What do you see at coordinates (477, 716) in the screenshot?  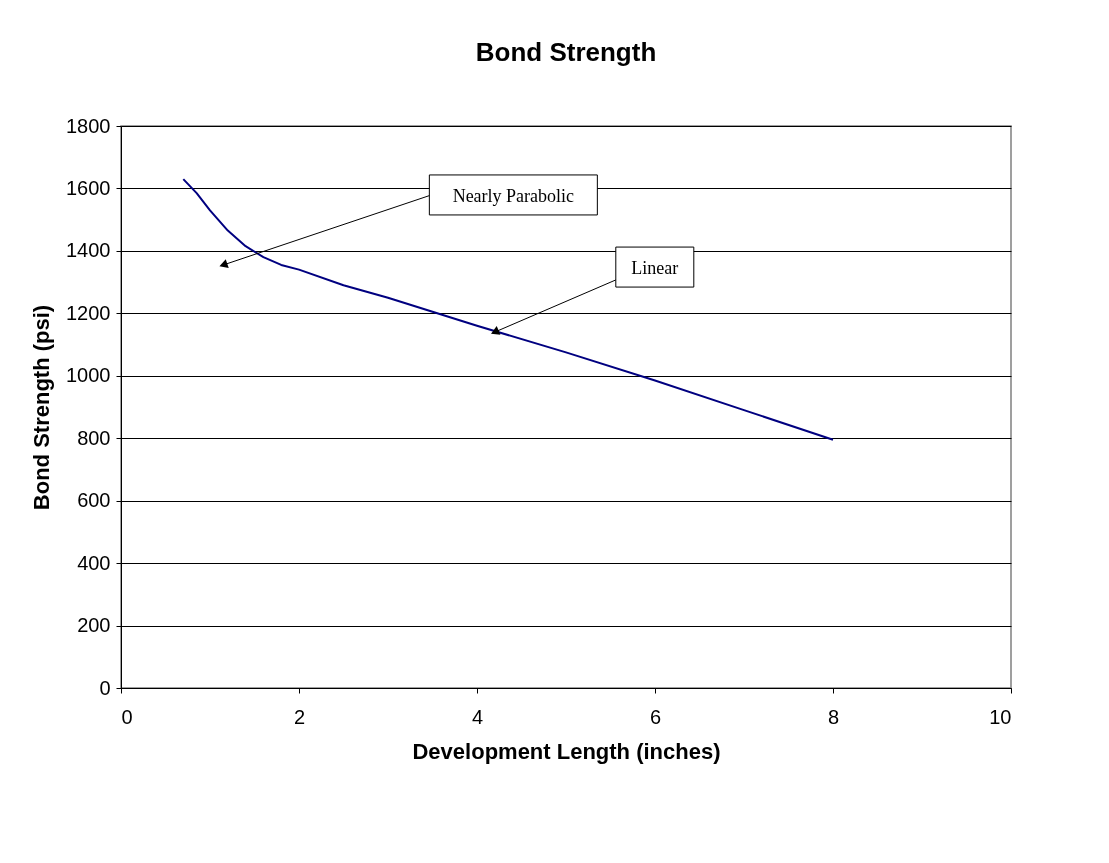 I see `x-tick-label: 4` at bounding box center [477, 716].